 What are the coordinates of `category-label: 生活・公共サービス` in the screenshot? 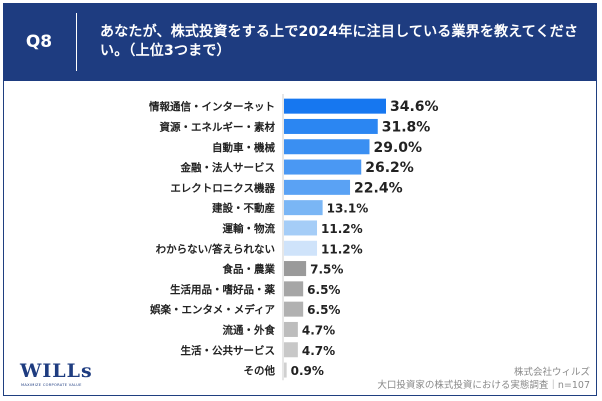 It's located at (228, 350).